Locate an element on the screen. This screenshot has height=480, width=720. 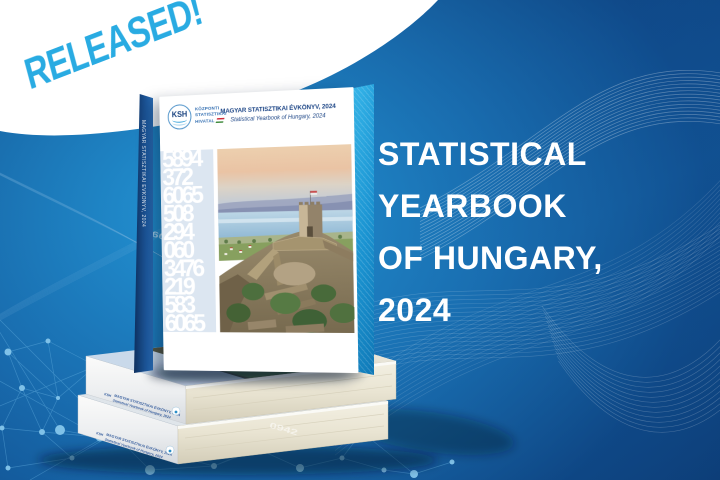
headline: STATISTICAL YEARBOOK OF HUNGARY, 2024 is located at coordinates (490, 232).